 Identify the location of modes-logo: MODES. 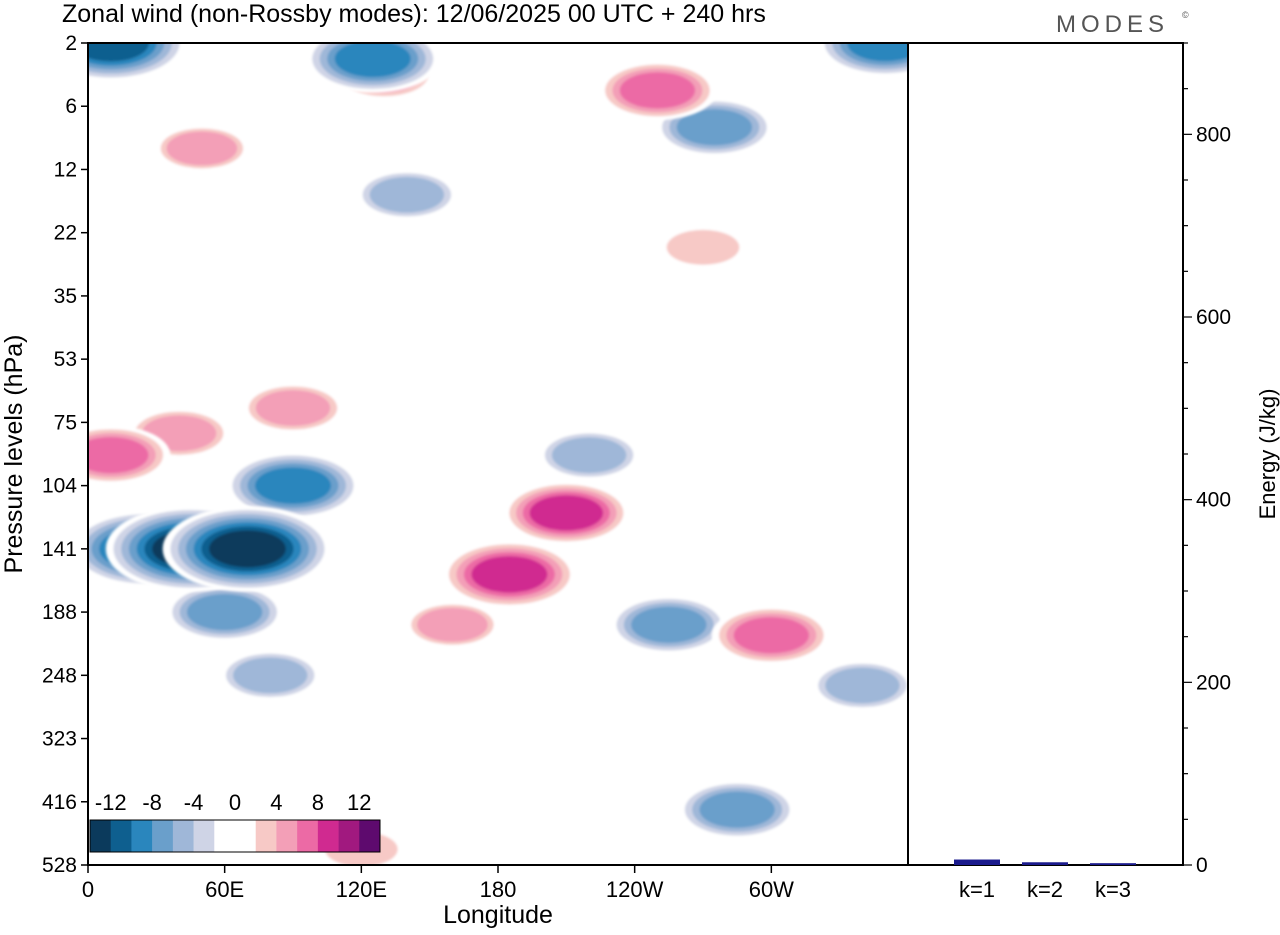
(1112, 24).